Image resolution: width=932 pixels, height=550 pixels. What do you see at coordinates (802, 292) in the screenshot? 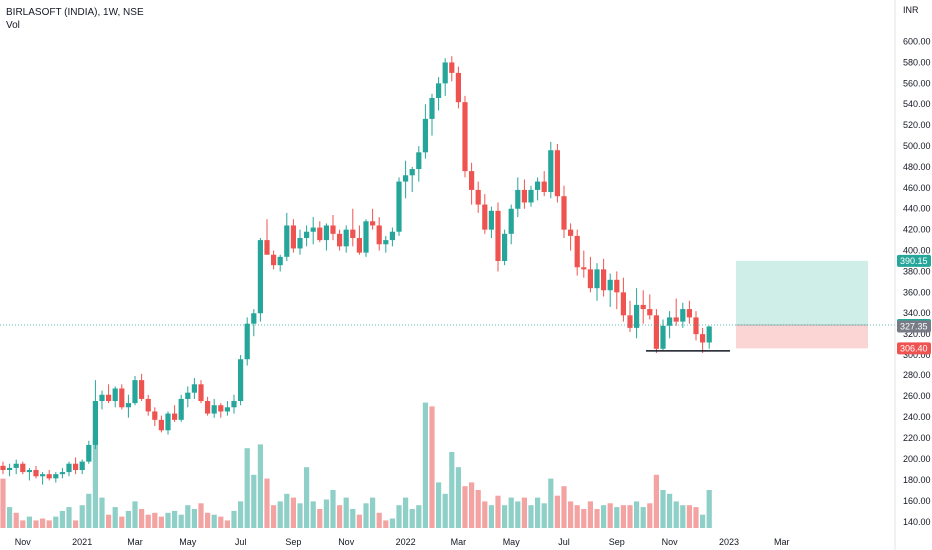
I see `profit-zone` at bounding box center [802, 292].